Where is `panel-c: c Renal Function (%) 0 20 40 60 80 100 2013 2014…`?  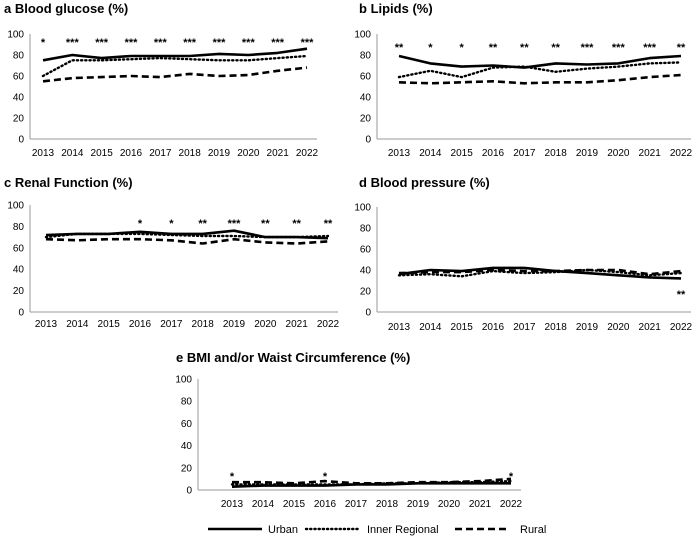
panel-c: c Renal Function (%) 0 20 40 60 80 100 2013 2014… is located at coordinates (172, 252).